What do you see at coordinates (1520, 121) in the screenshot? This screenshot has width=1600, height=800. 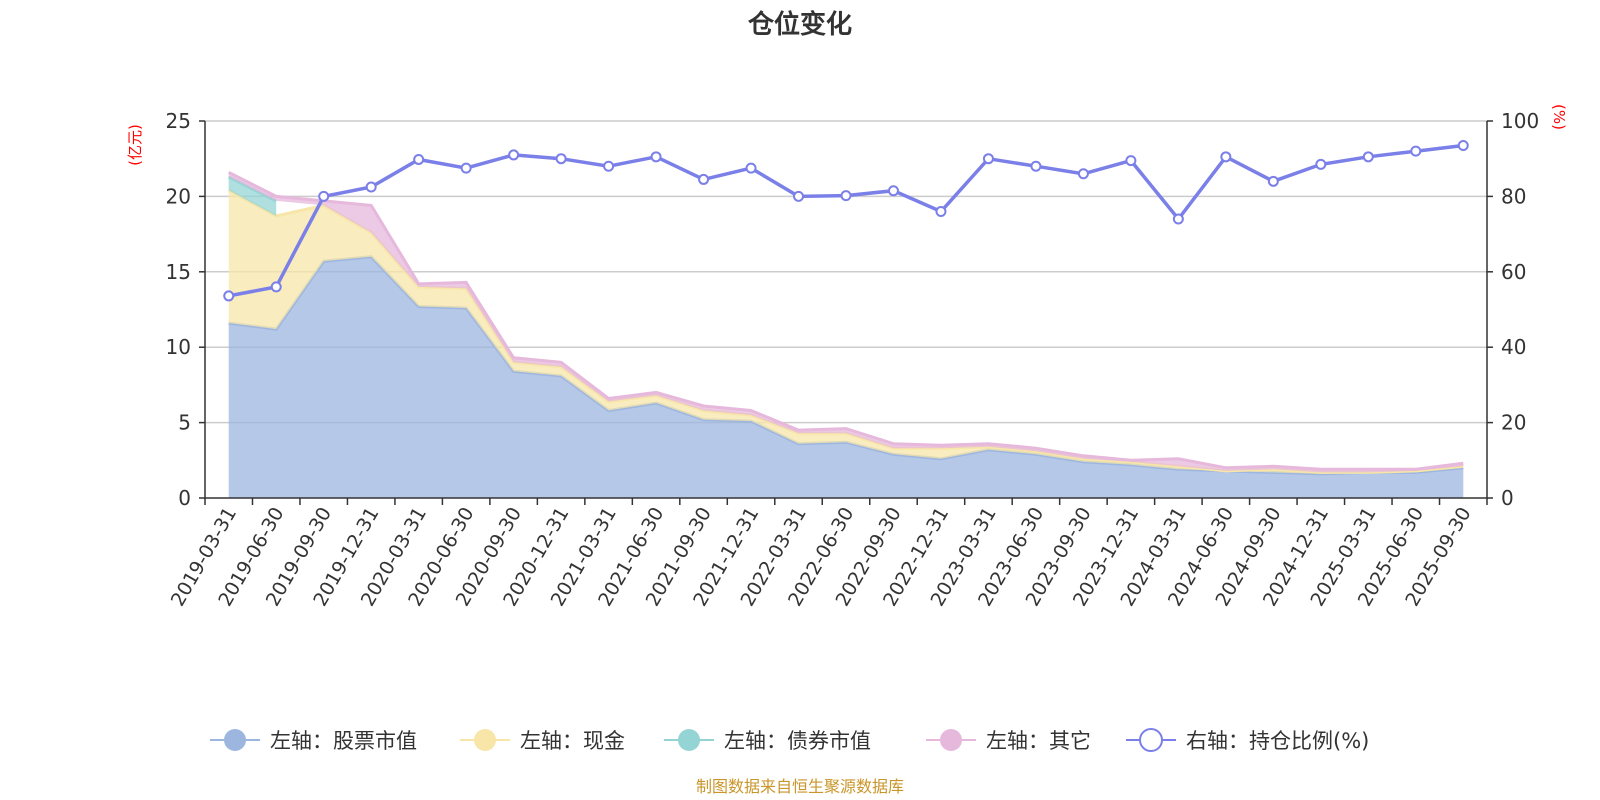 I see `right-axis-tick-label: 100` at bounding box center [1520, 121].